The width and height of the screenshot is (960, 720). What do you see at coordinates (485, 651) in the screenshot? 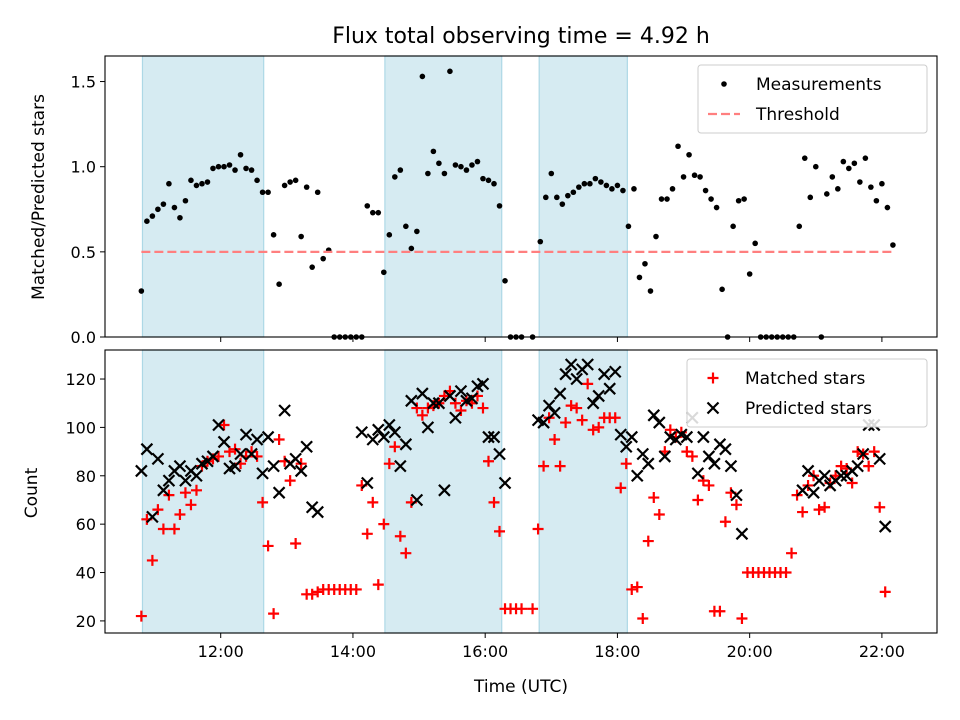
I see `x-tick-label: 16:00` at bounding box center [485, 651].